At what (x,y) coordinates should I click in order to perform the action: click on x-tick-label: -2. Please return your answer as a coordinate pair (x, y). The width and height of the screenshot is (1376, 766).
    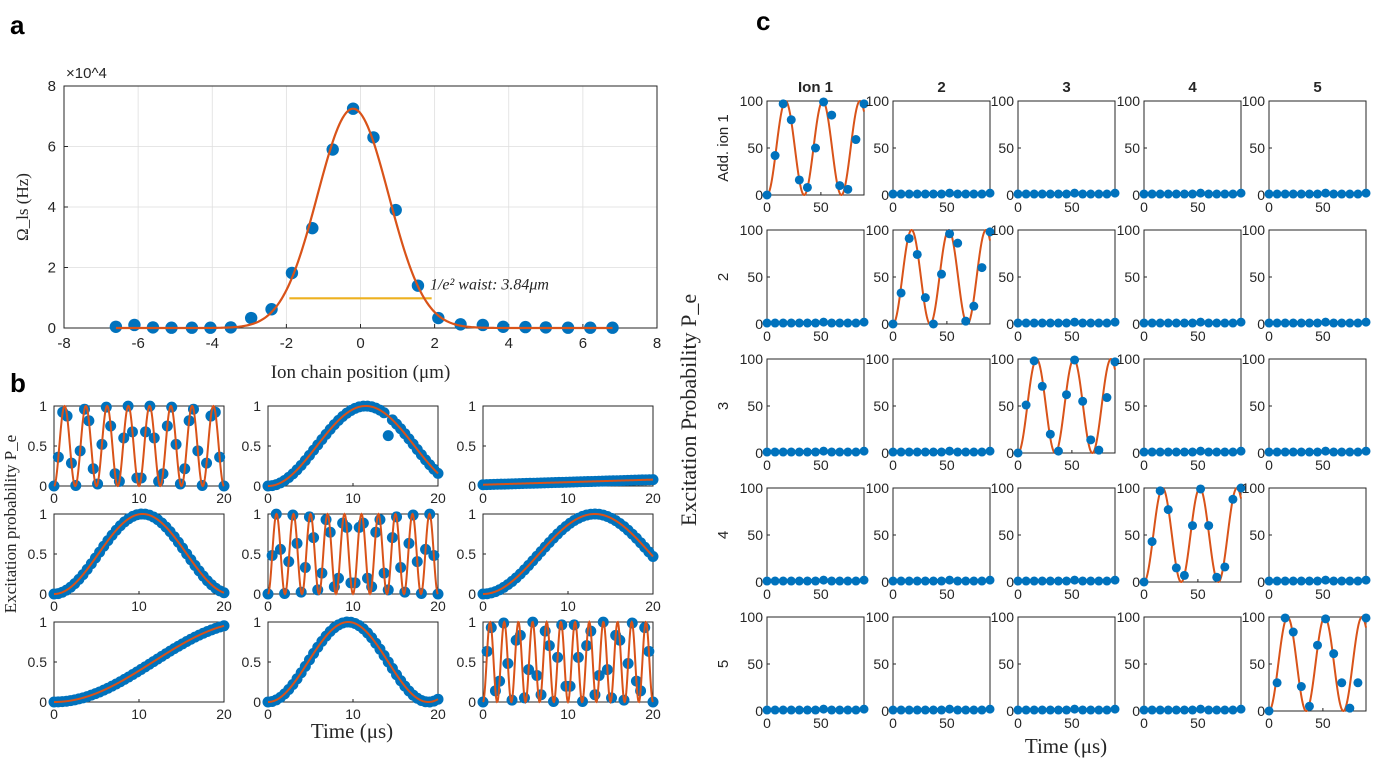
    Looking at the image, I should click on (286, 343).